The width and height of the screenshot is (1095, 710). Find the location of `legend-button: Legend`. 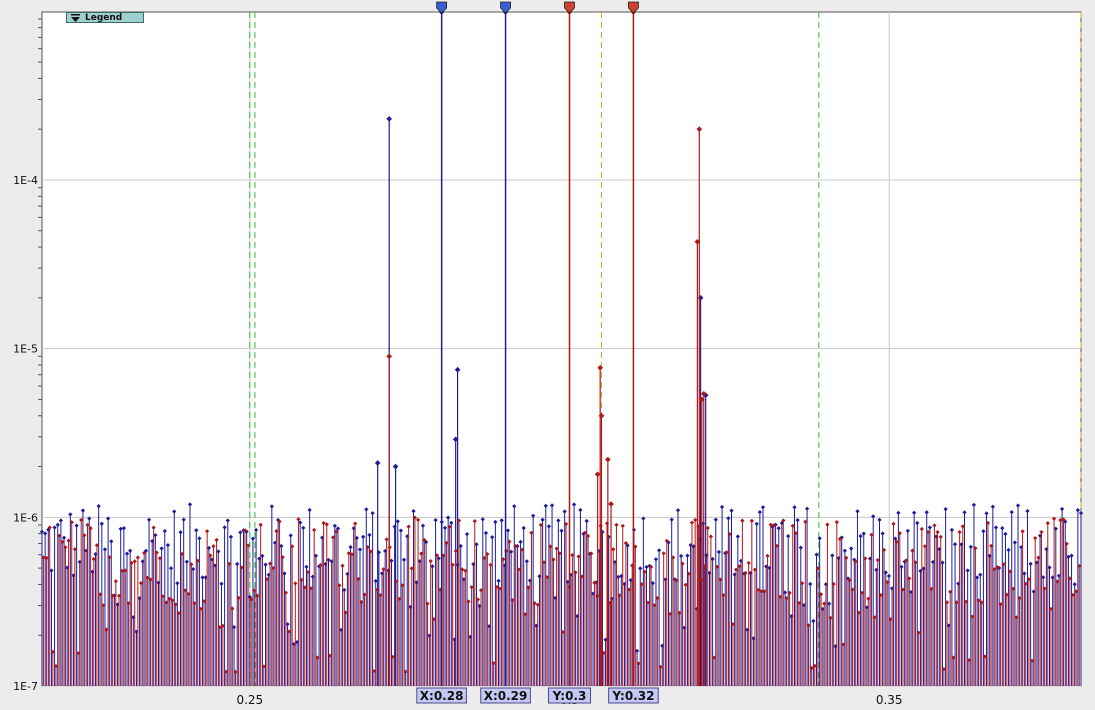

legend-button: Legend is located at coordinates (105, 17).